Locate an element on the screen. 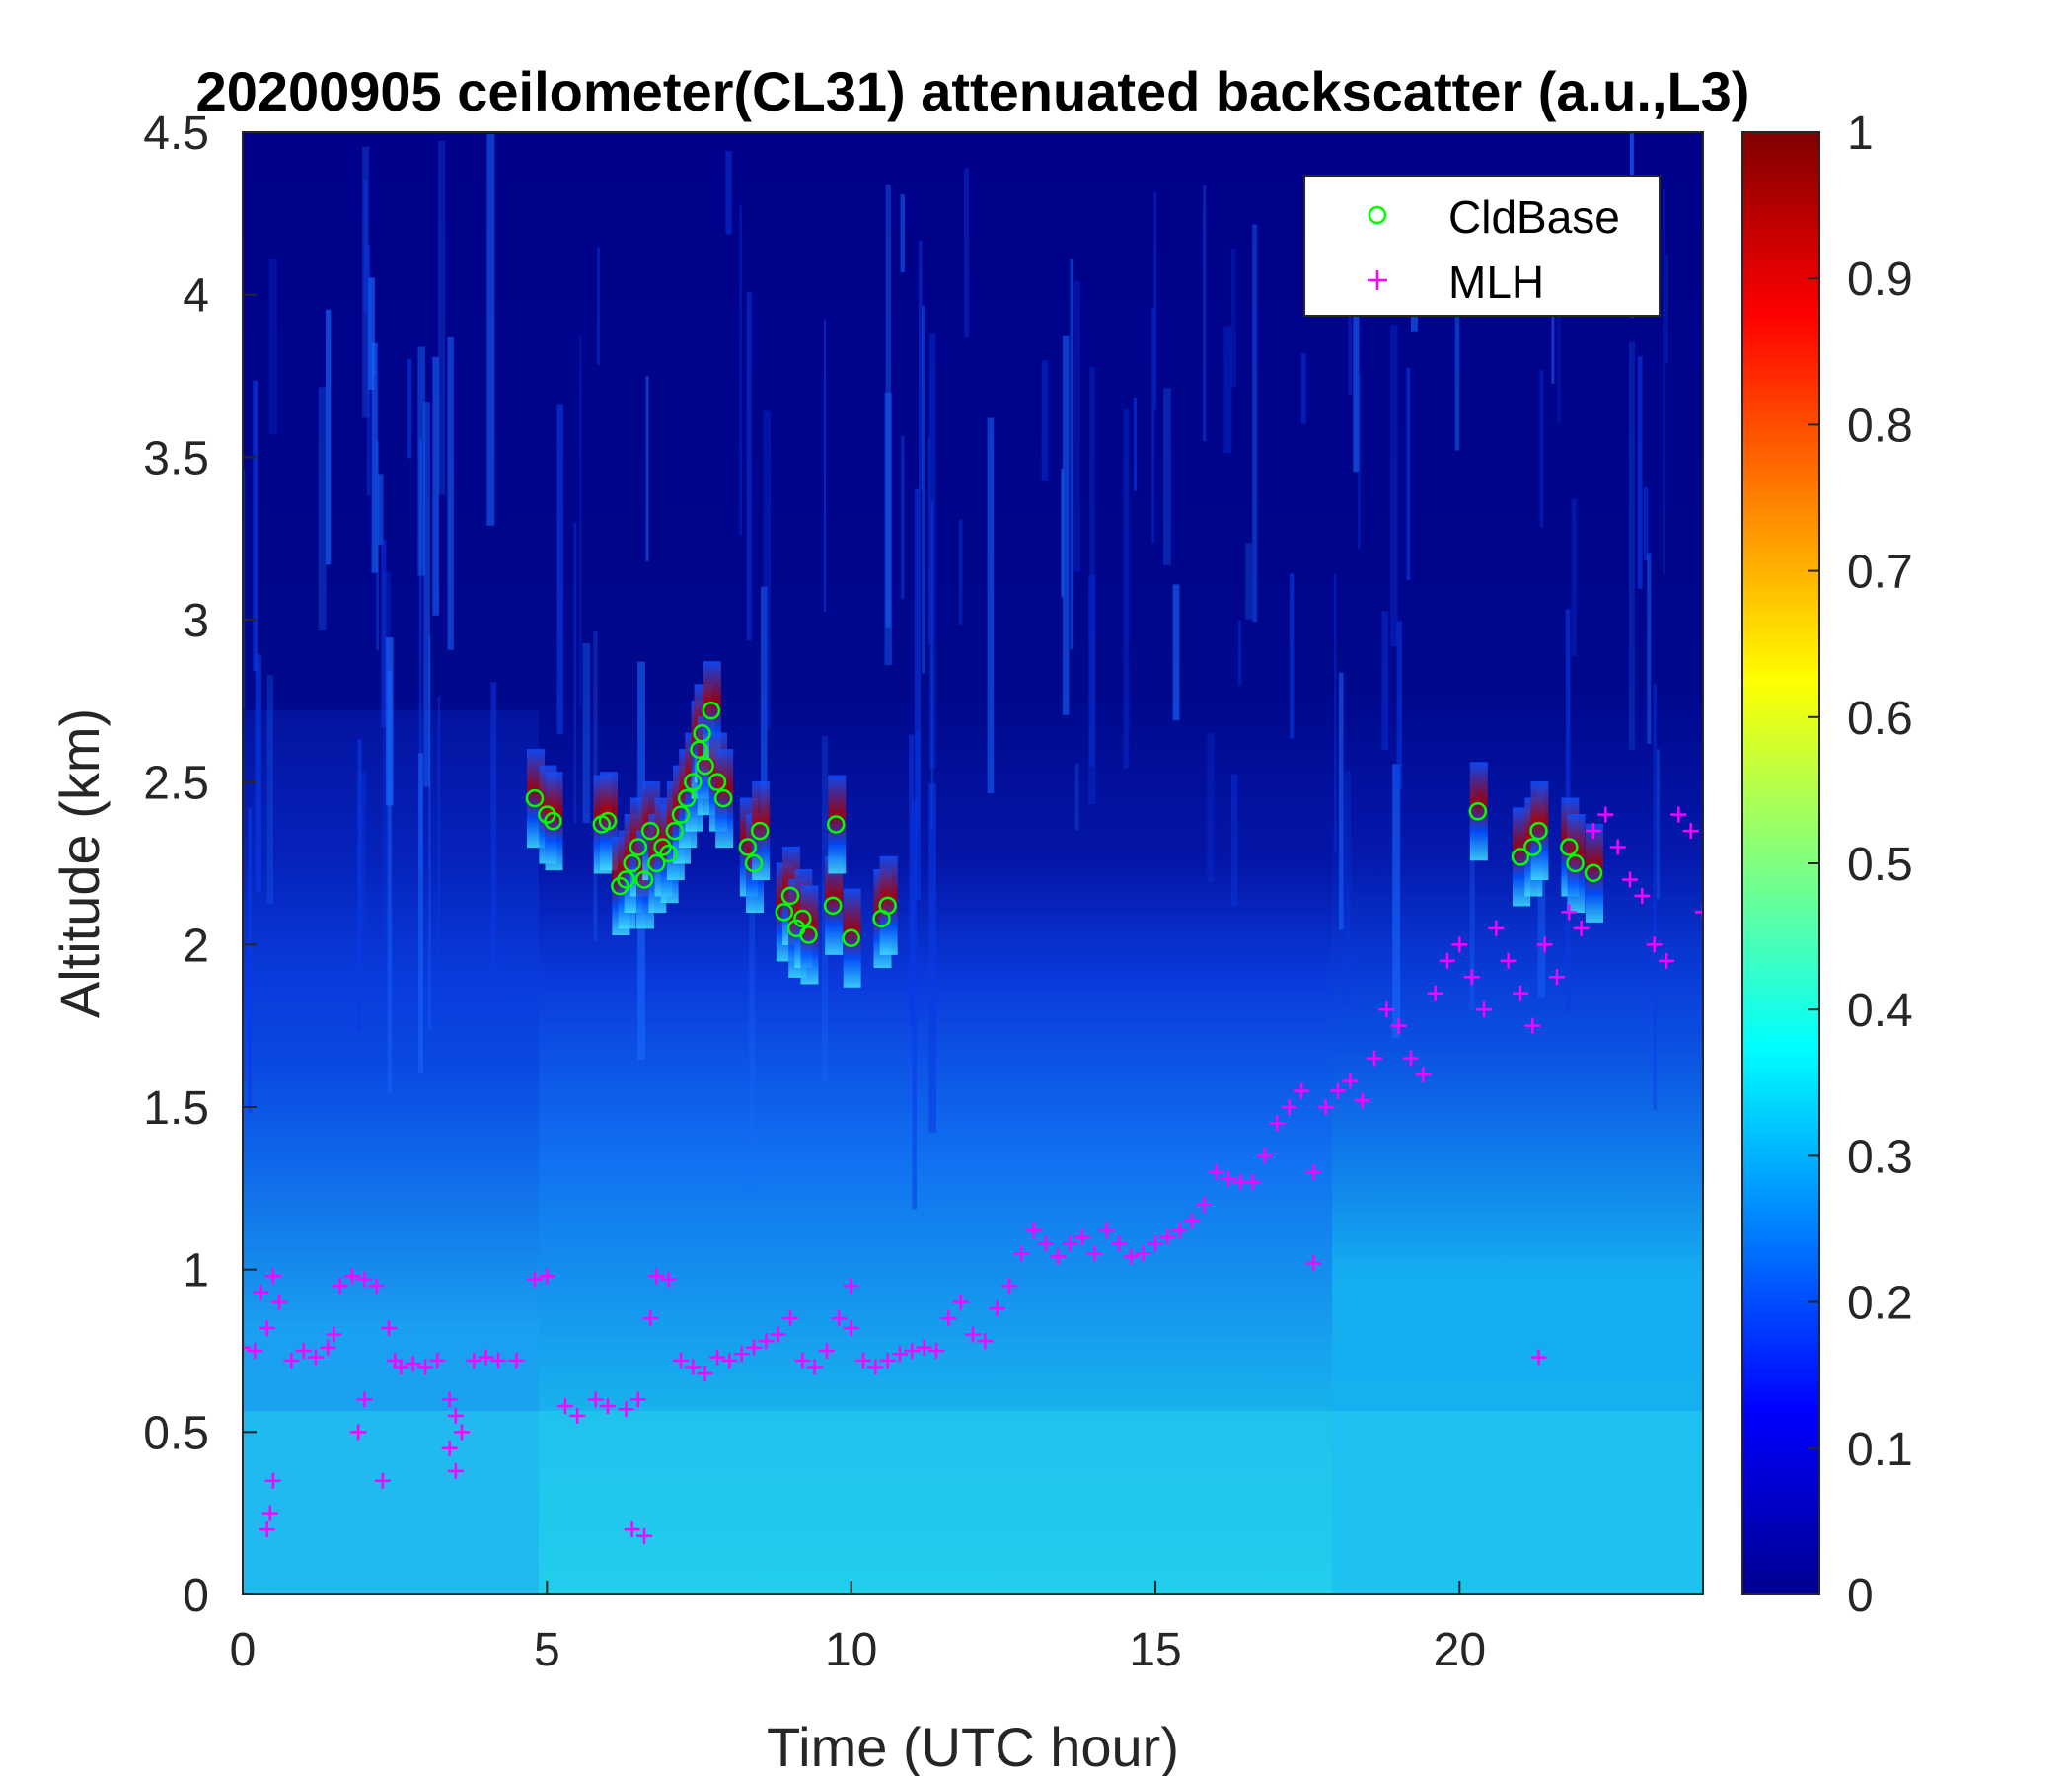  legend: CldBase MLH is located at coordinates (1482, 246).